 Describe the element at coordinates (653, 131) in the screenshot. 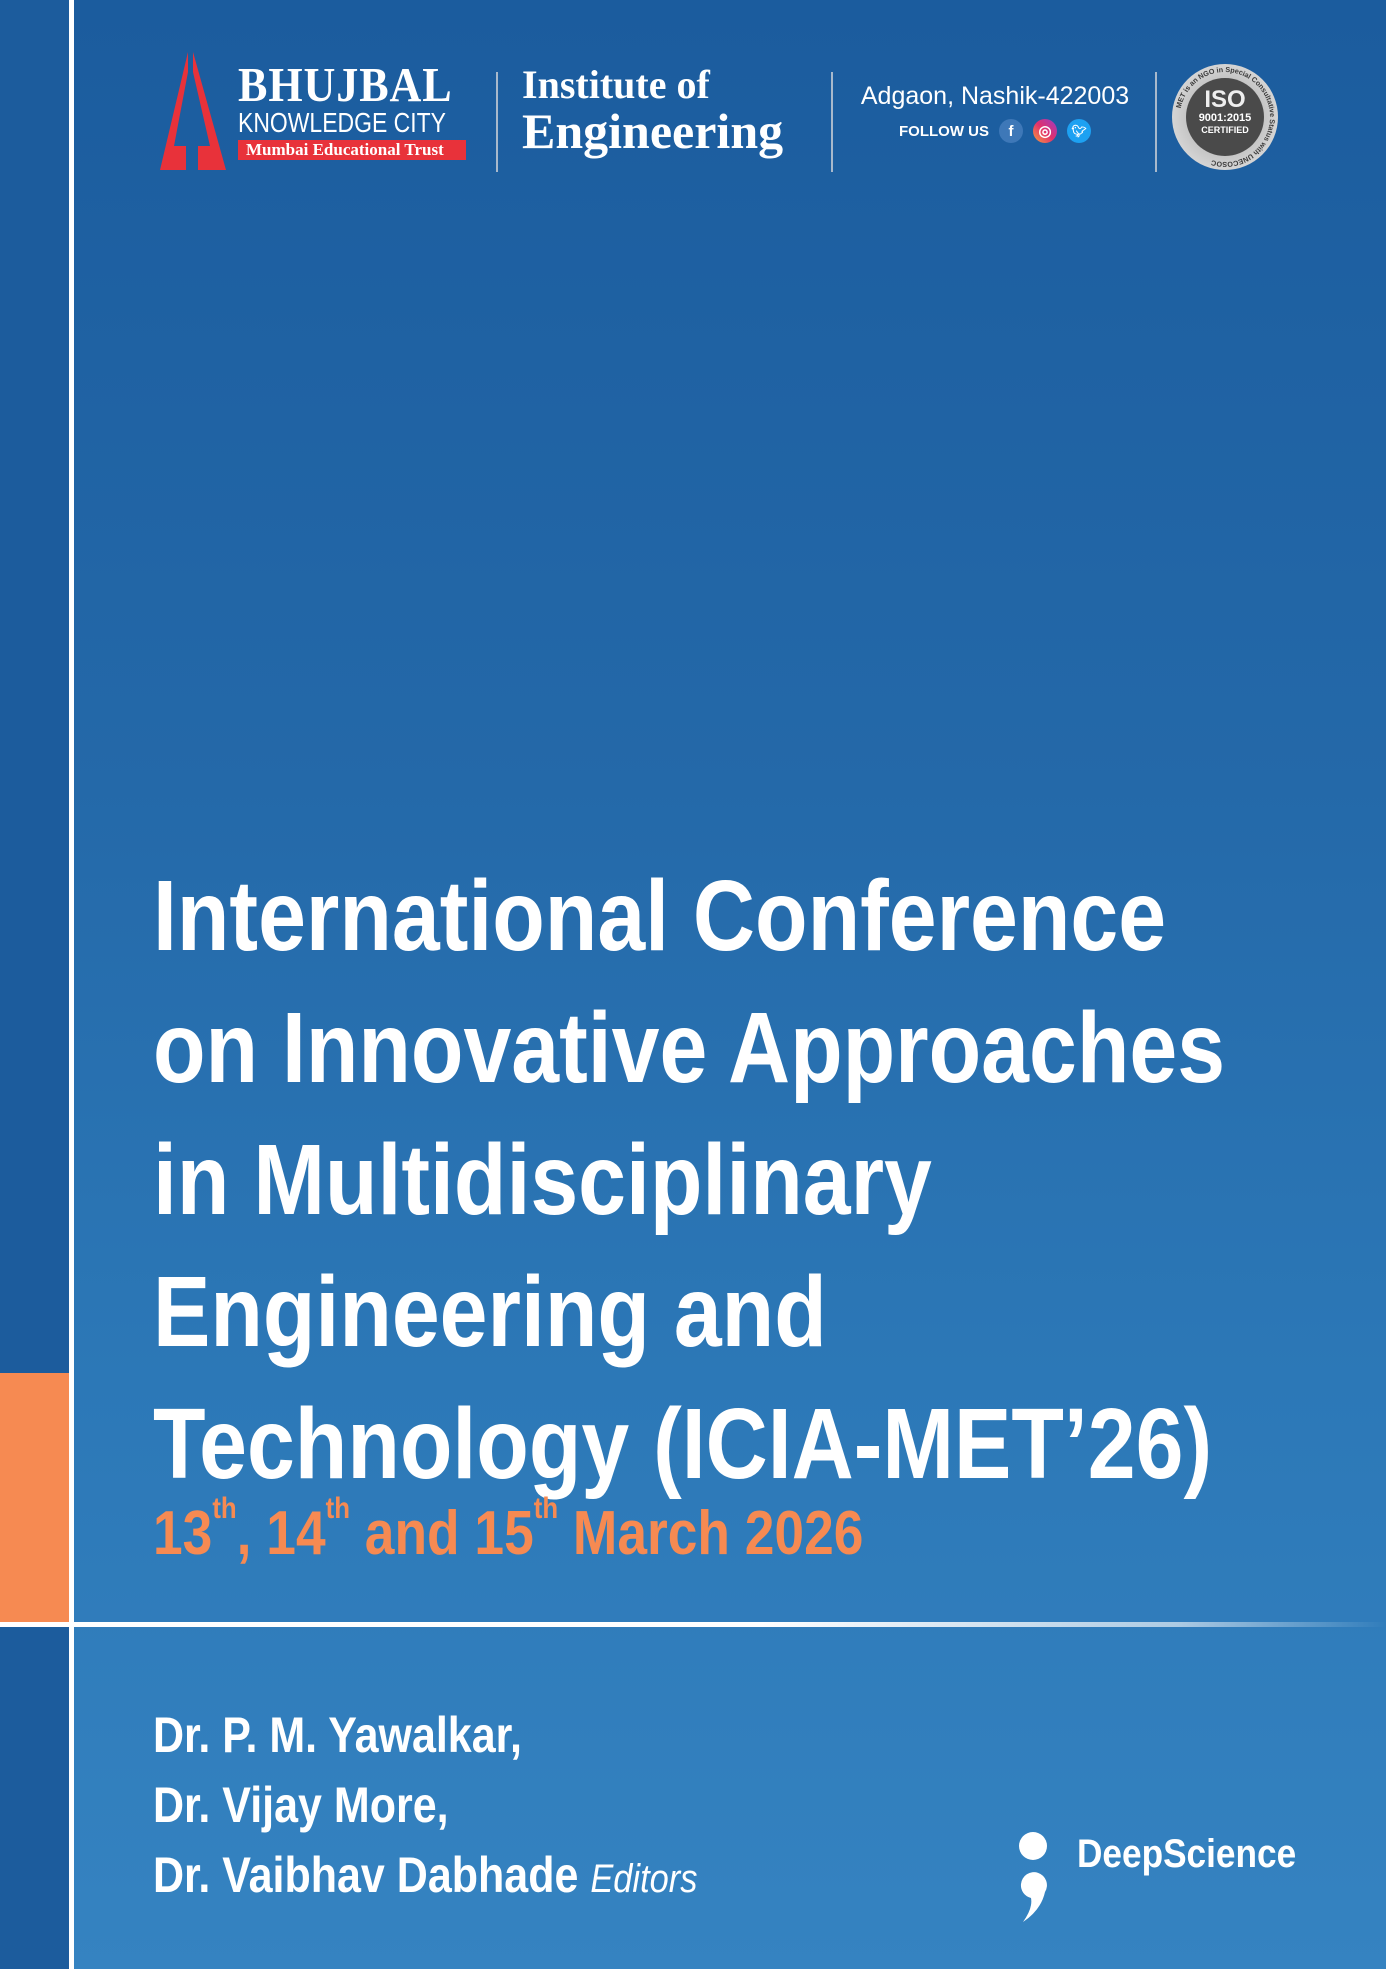

I see `institute-line2: Engineering` at that location.